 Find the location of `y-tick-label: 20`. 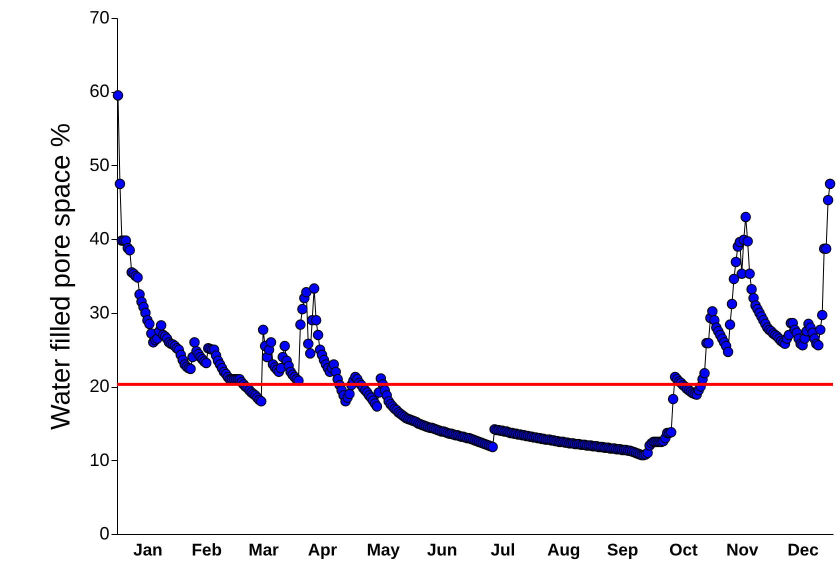

y-tick-label: 20 is located at coordinates (99, 386).